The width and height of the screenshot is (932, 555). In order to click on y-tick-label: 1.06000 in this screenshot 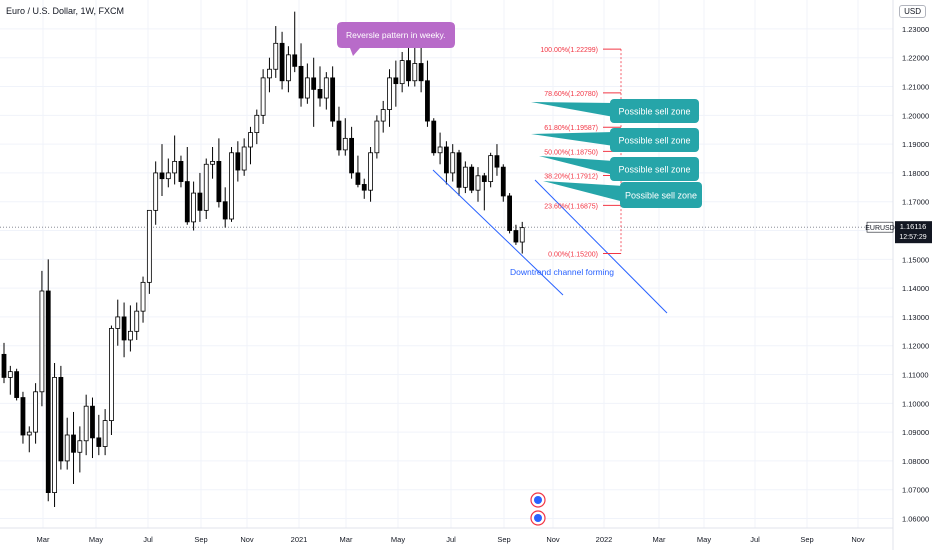, I will do `click(915, 519)`.